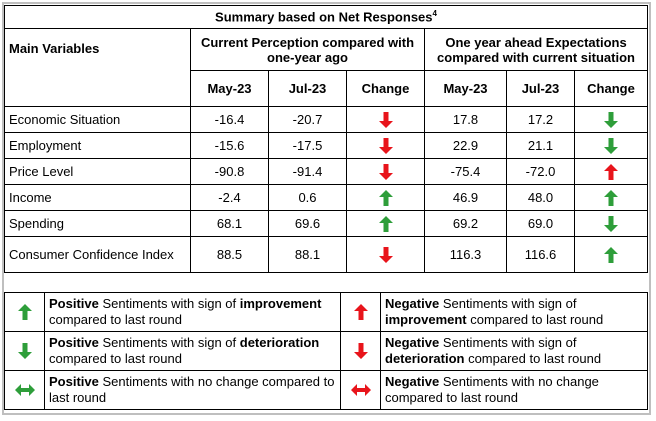 The width and height of the screenshot is (656, 421). I want to click on cur-may-header: May-23, so click(229, 88).